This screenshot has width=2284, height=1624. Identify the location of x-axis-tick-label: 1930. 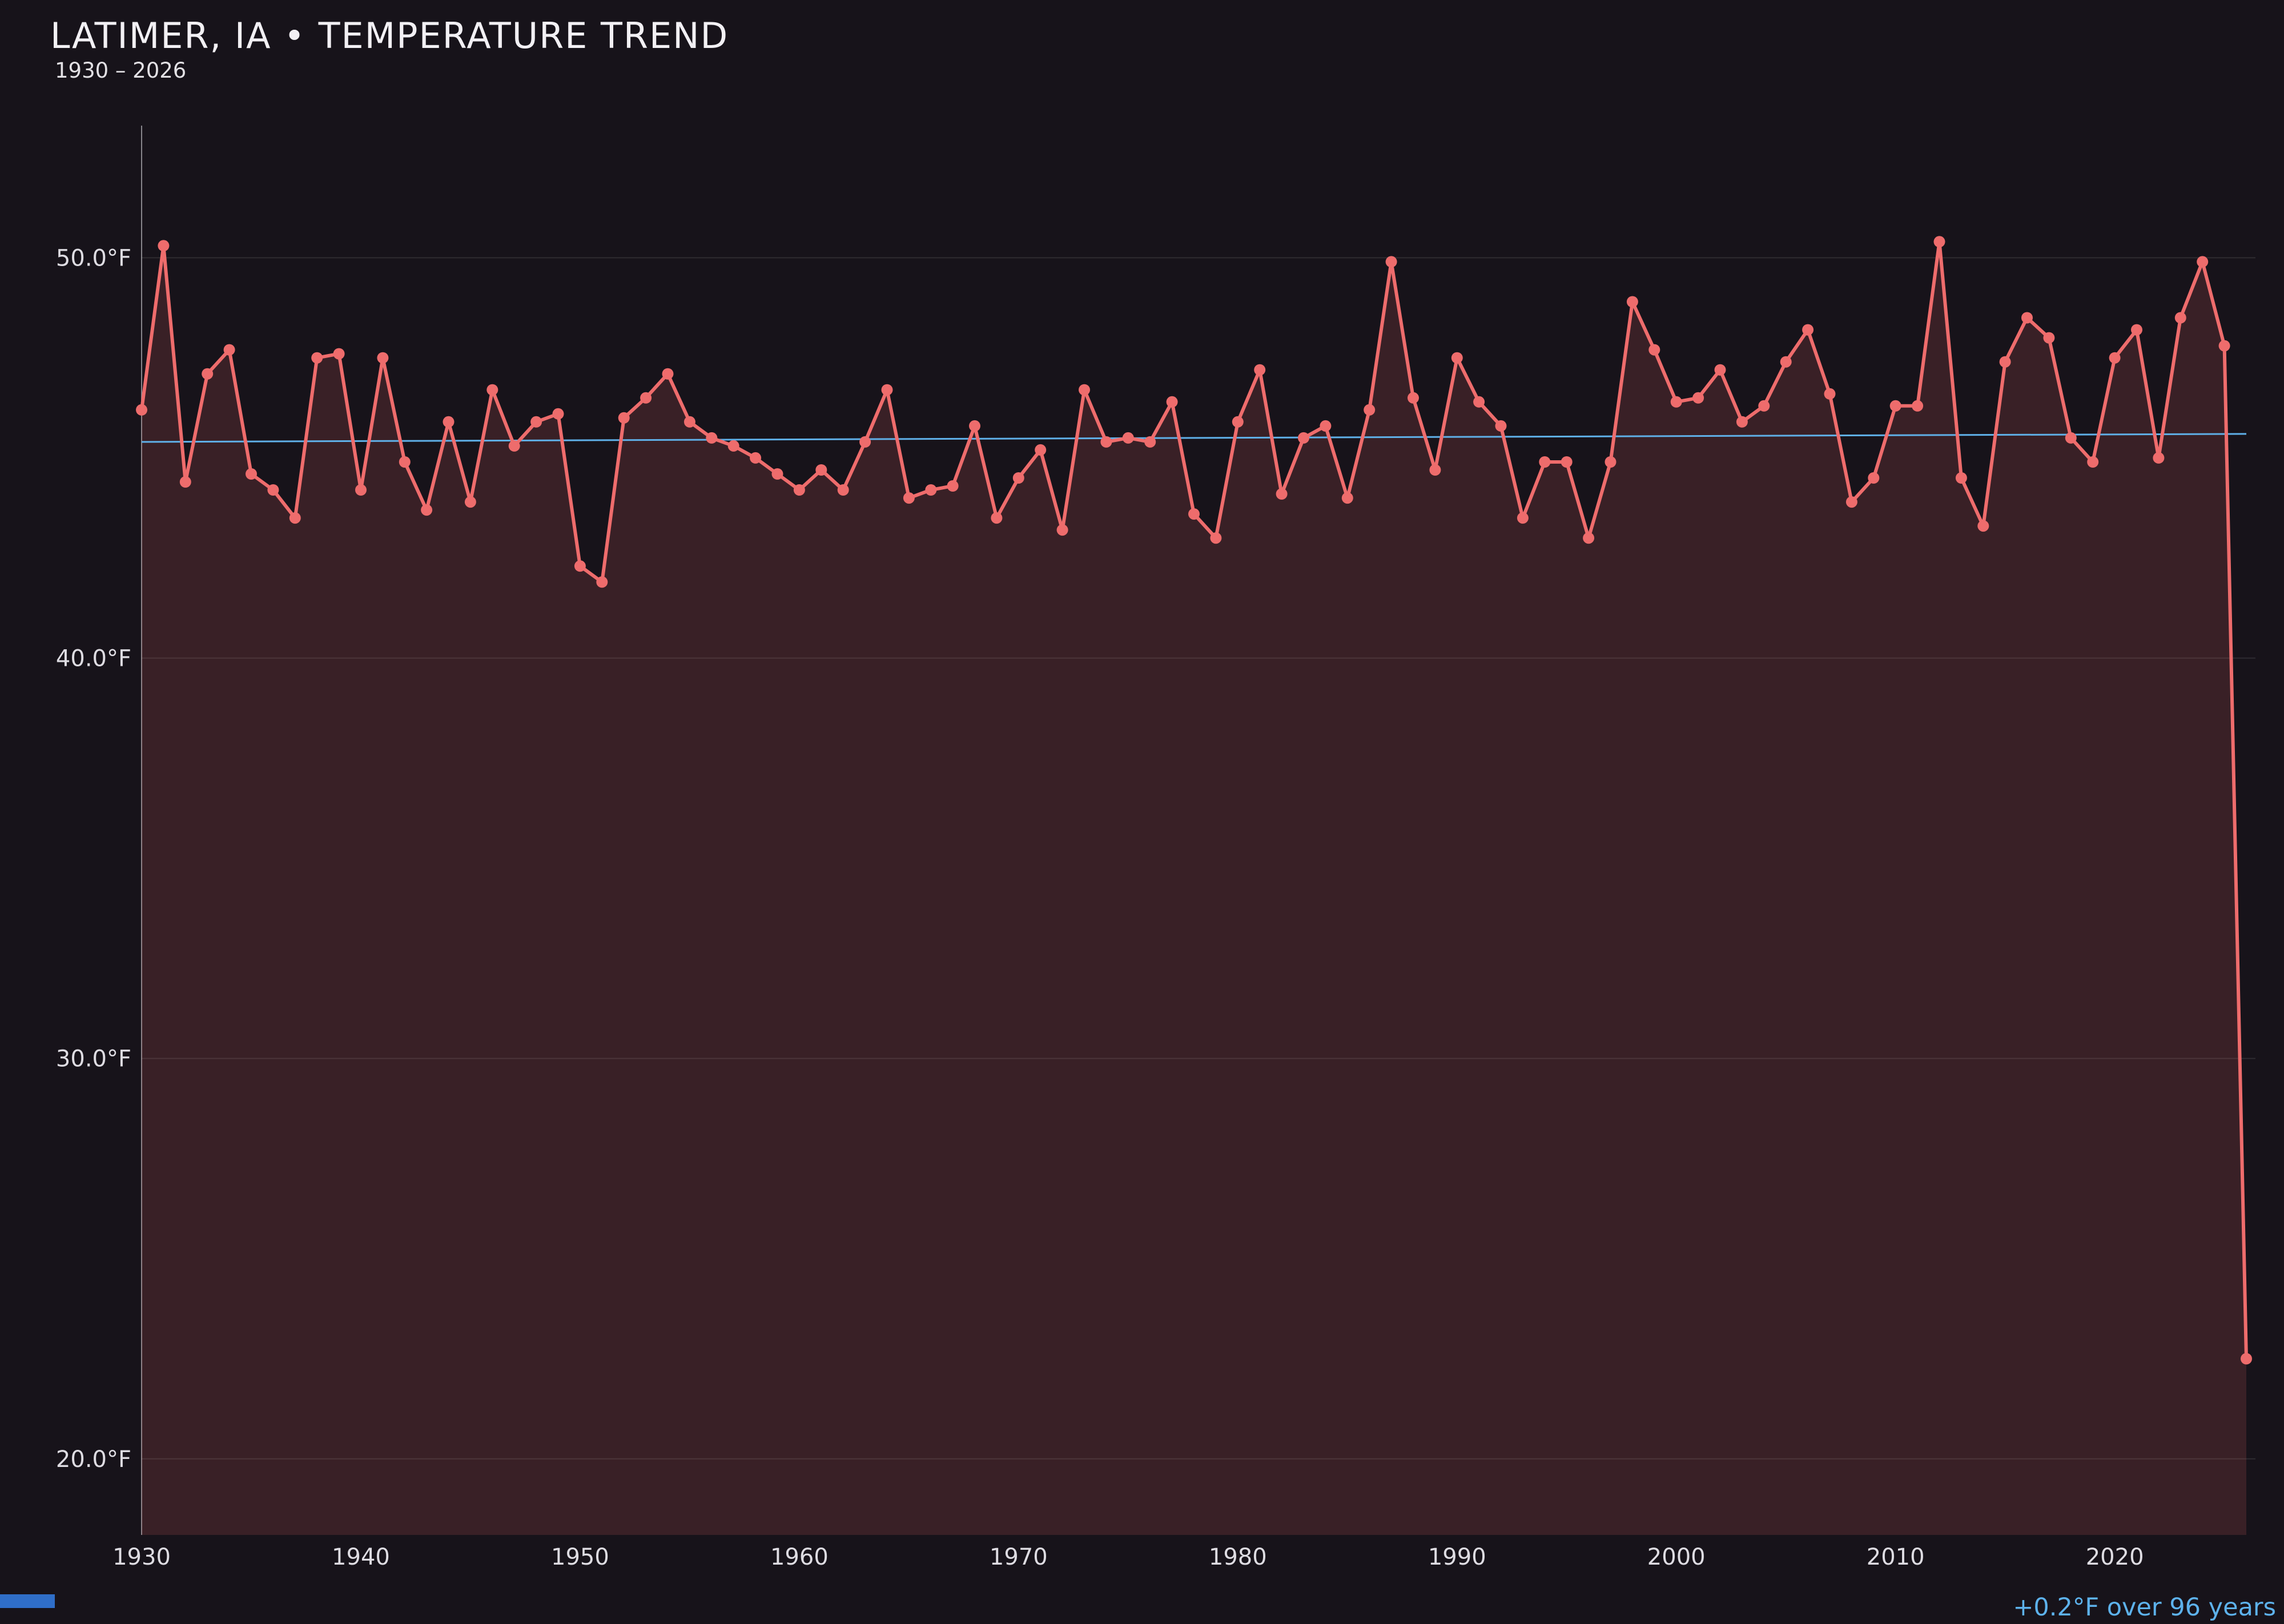
(141, 1557).